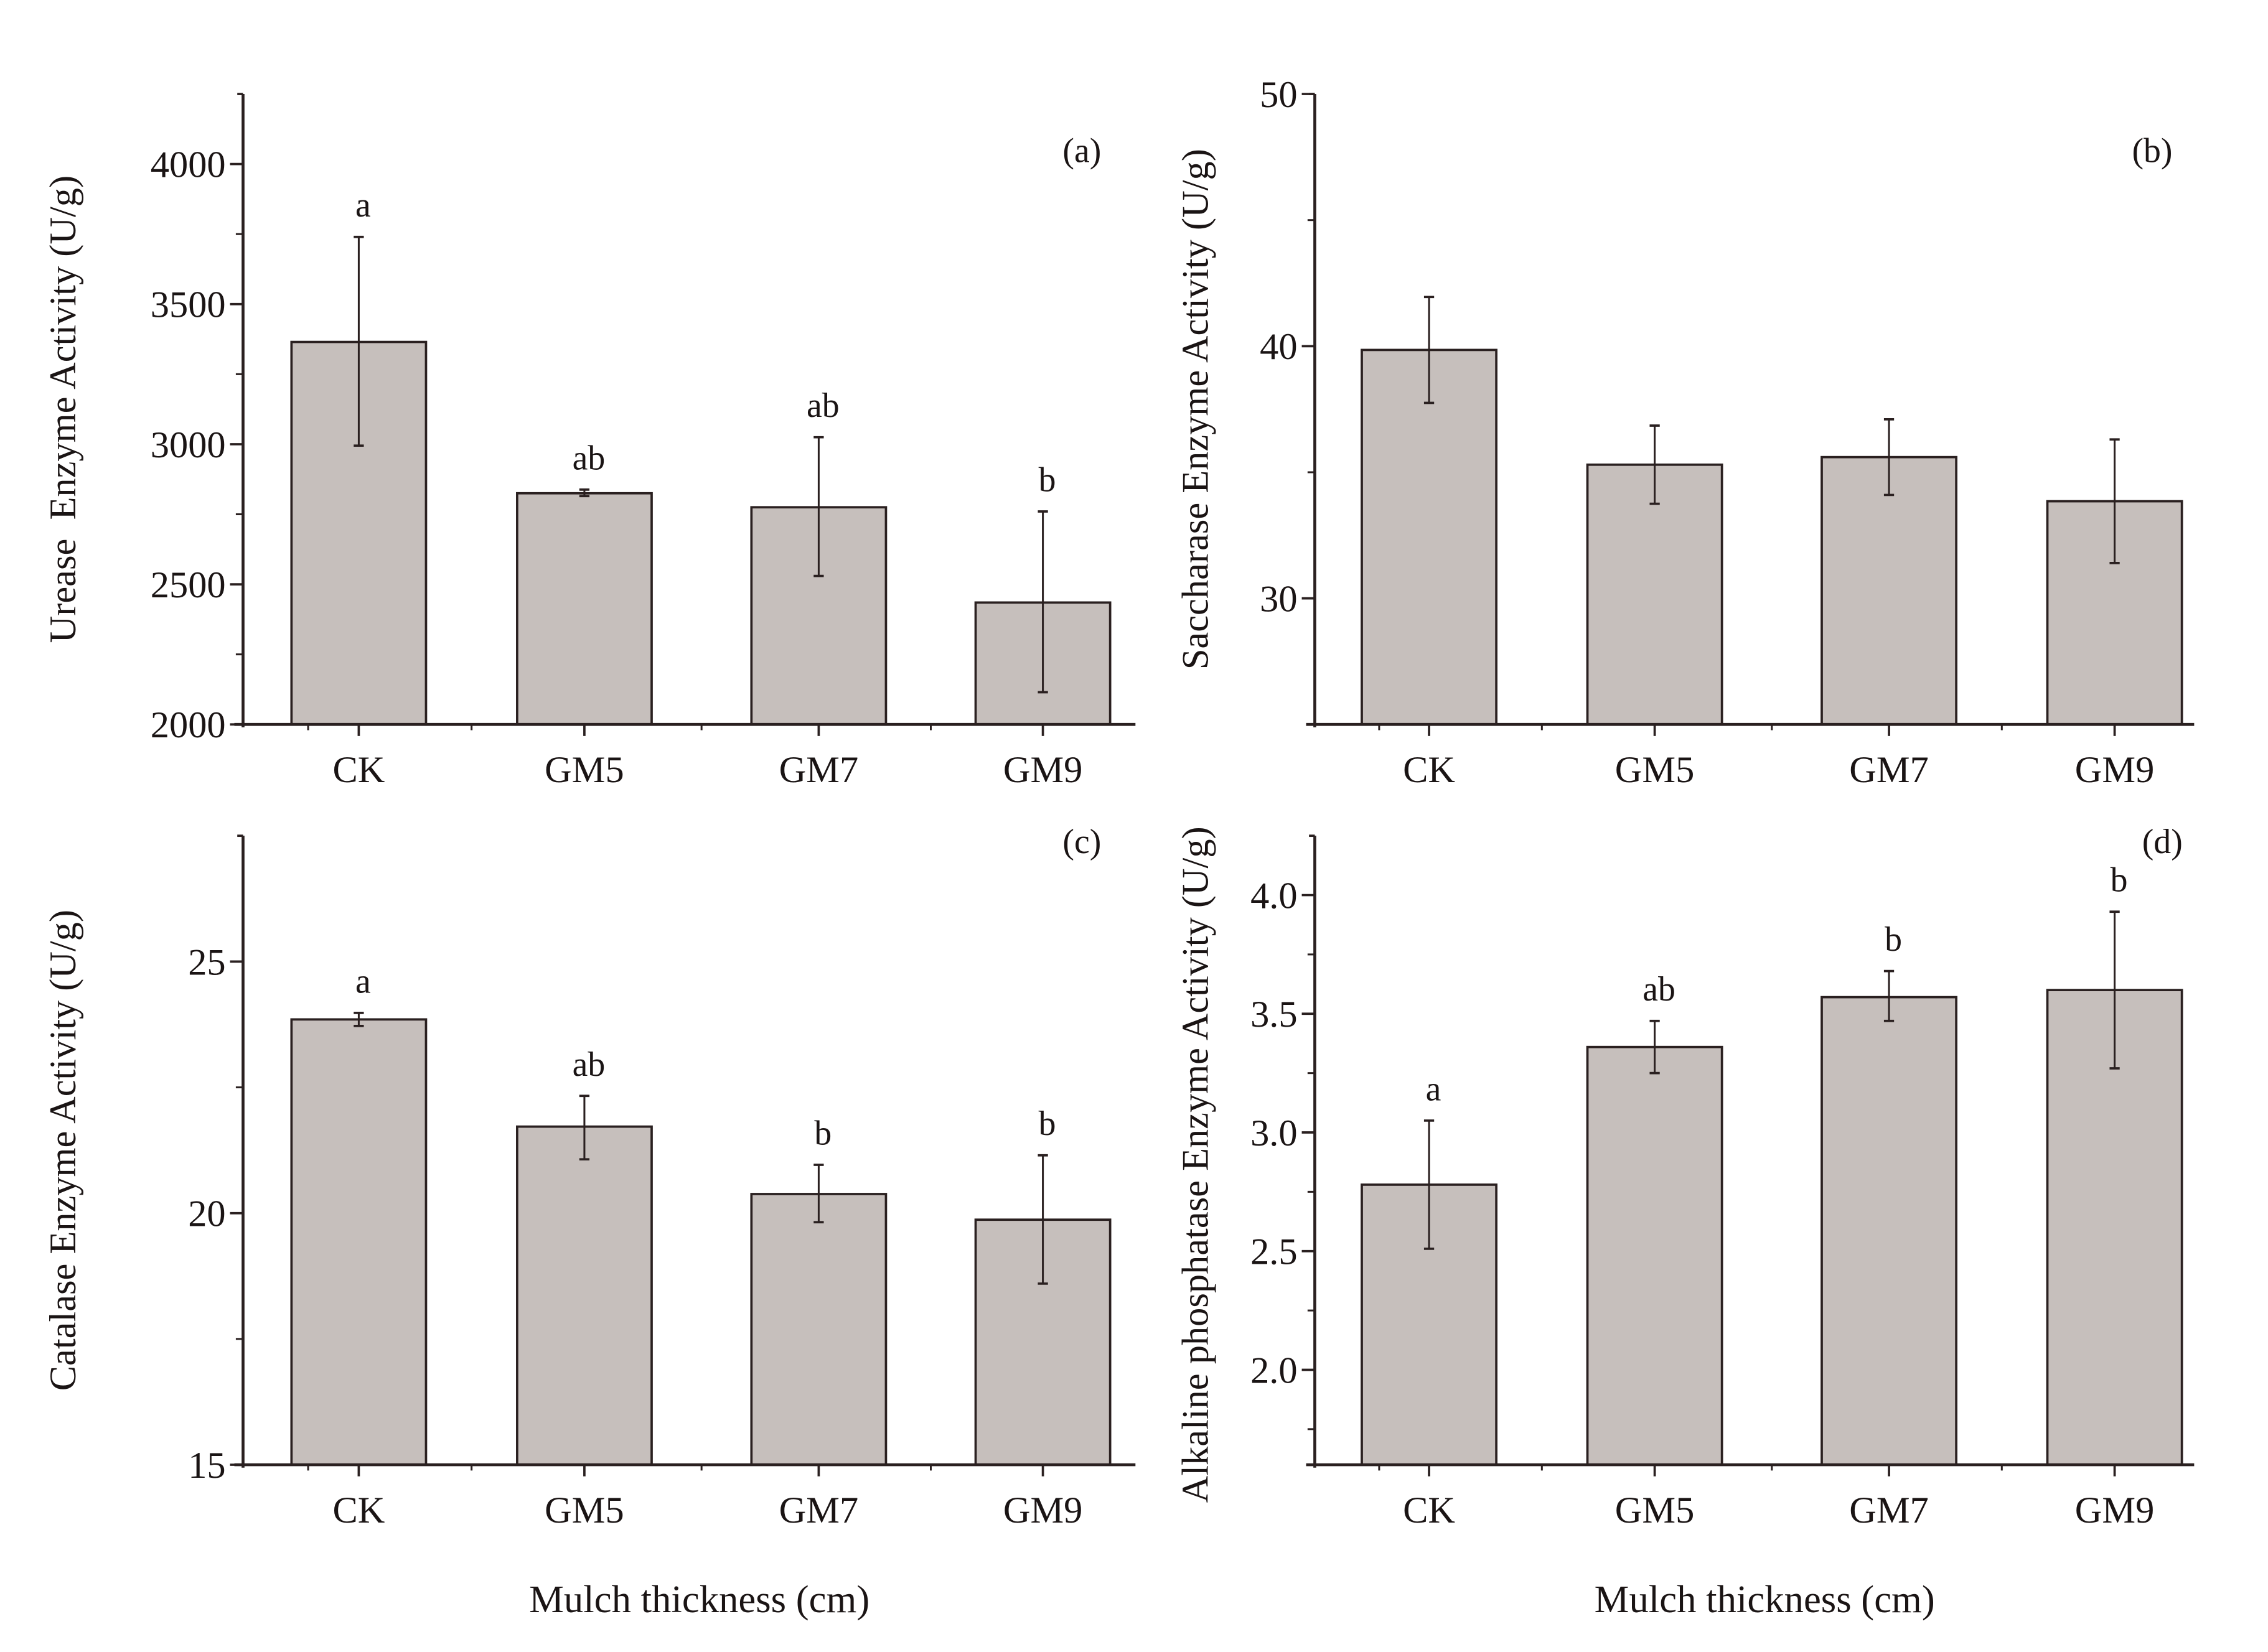 This screenshot has width=2268, height=1652. I want to click on y-tick-label: 40, so click(1279, 347).